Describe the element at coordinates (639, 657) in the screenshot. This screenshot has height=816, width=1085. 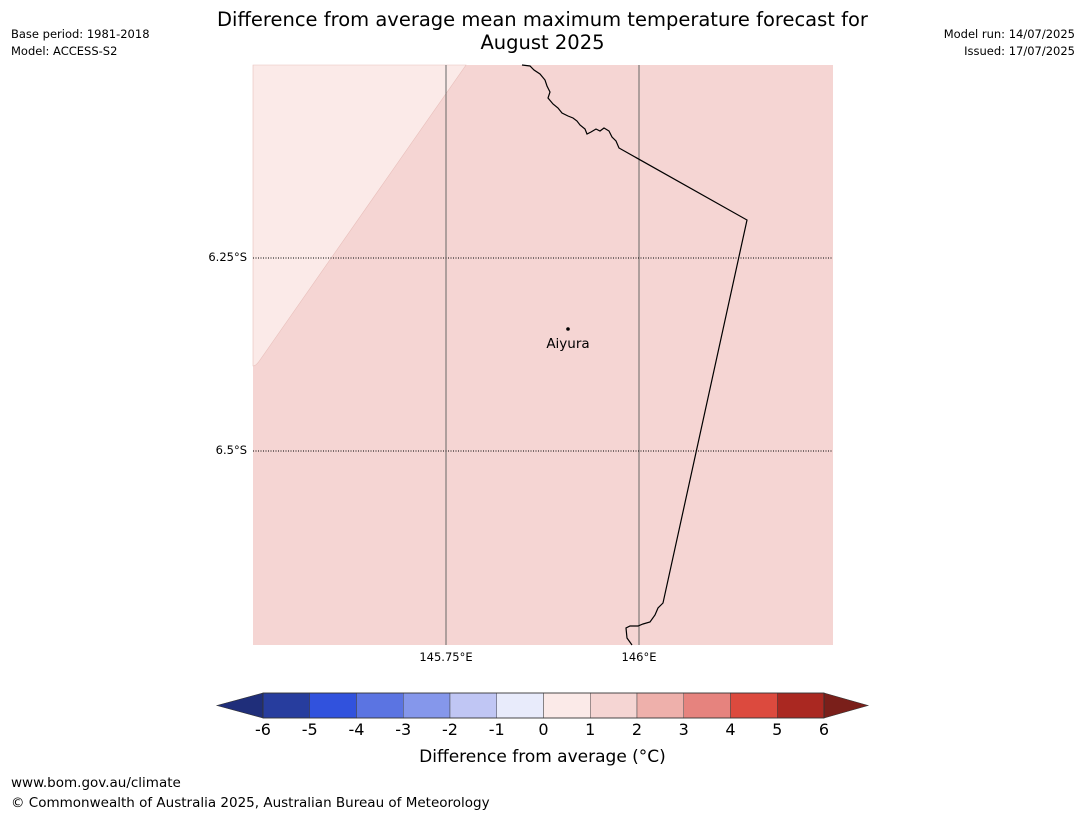
I see `lon-label-146: 146°E` at that location.